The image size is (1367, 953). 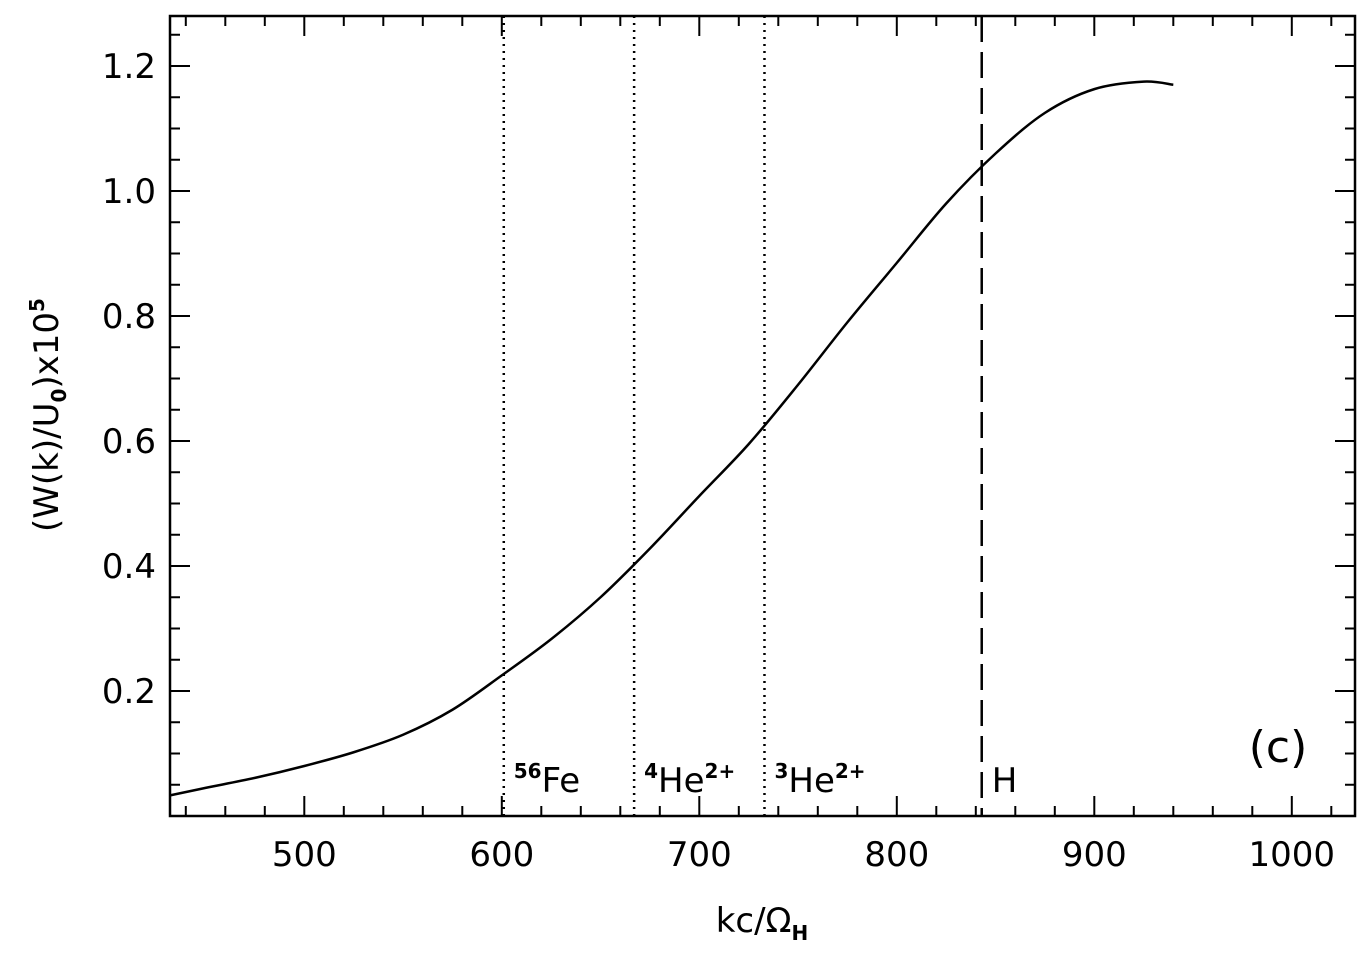 I want to click on y-tick-label: 1.0, so click(x=129, y=192).